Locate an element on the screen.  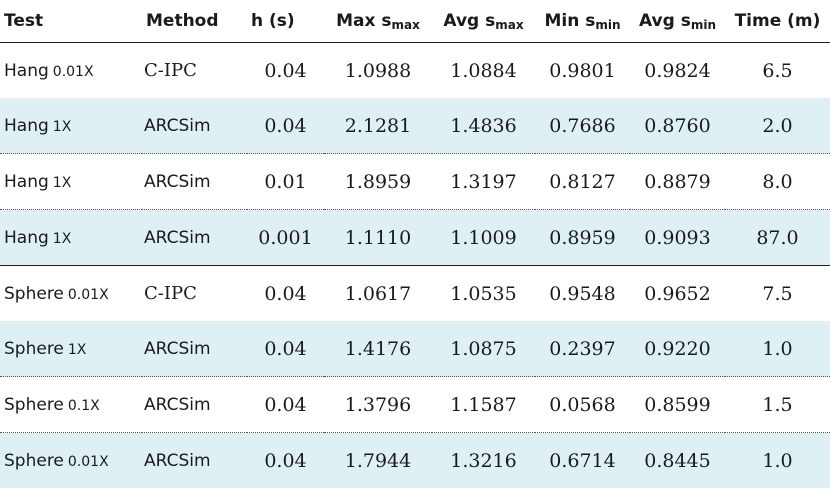
cell-time: 8.0 is located at coordinates (777, 181).